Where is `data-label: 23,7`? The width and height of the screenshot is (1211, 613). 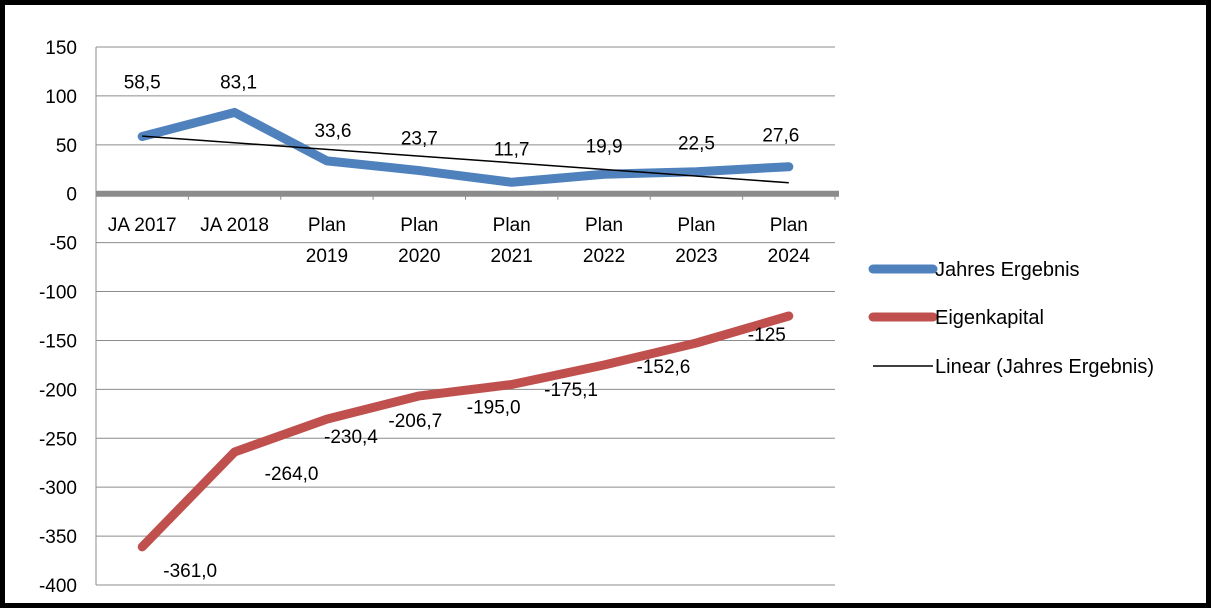 data-label: 23,7 is located at coordinates (419, 139).